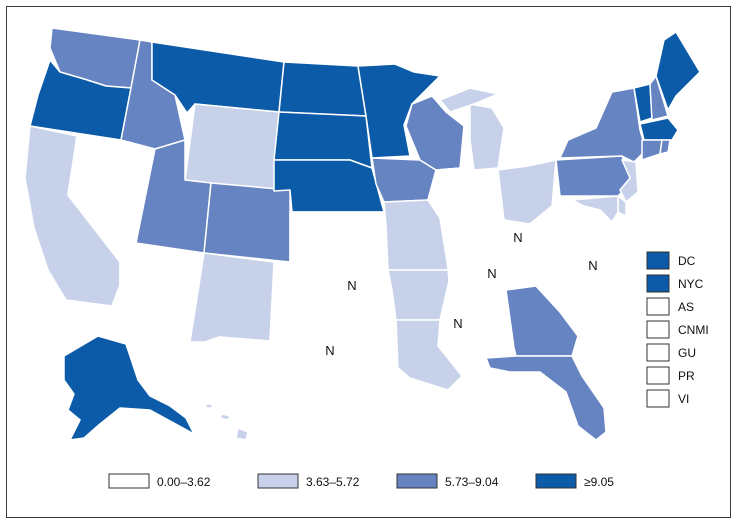 This screenshot has height=526, width=739. What do you see at coordinates (687, 353) in the screenshot?
I see `territory-label-gu: GU` at bounding box center [687, 353].